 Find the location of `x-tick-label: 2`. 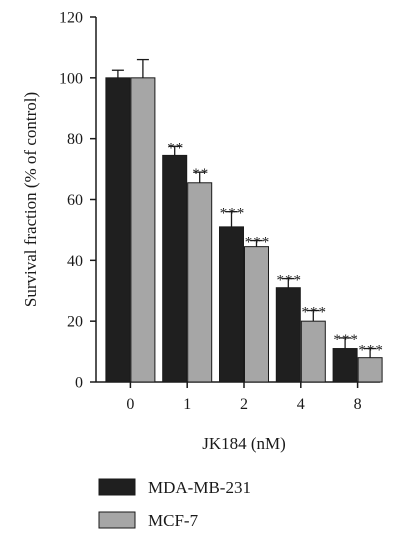

x-tick-label: 2 is located at coordinates (244, 404).